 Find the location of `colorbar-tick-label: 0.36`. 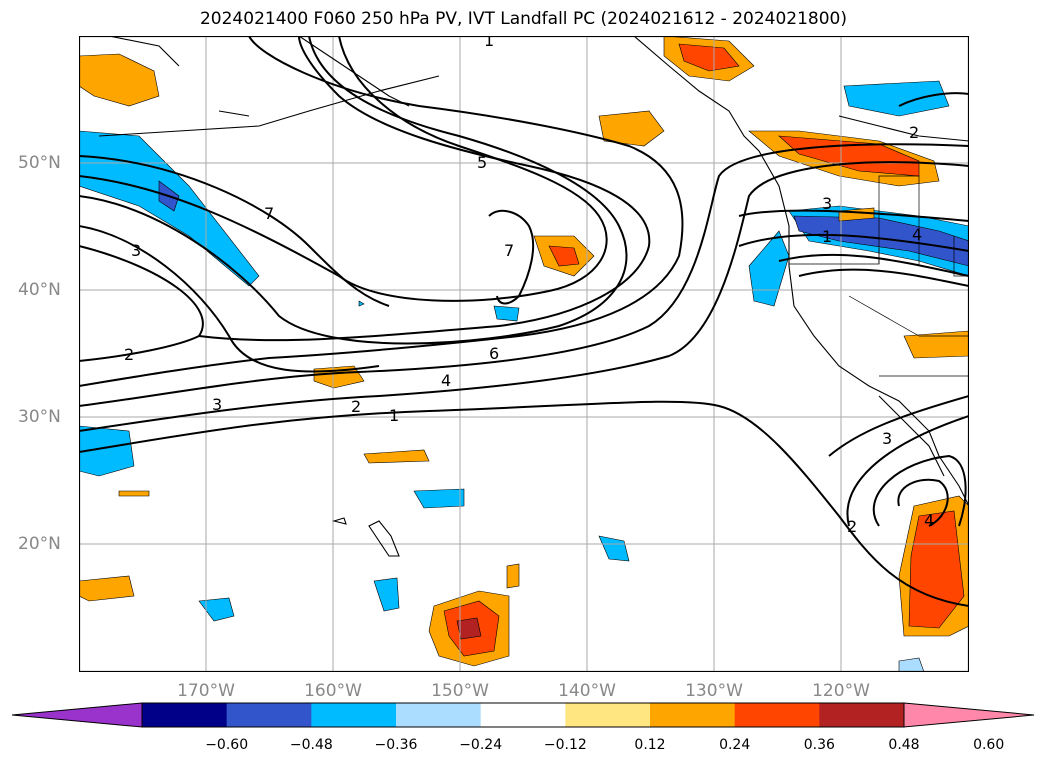

colorbar-tick-label: 0.36 is located at coordinates (819, 745).